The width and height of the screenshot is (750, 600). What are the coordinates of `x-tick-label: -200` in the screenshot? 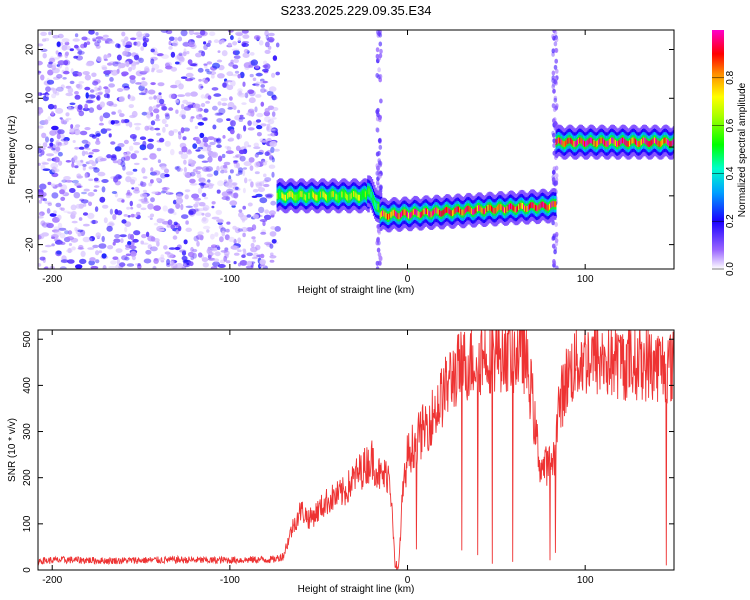 It's located at (52, 279).